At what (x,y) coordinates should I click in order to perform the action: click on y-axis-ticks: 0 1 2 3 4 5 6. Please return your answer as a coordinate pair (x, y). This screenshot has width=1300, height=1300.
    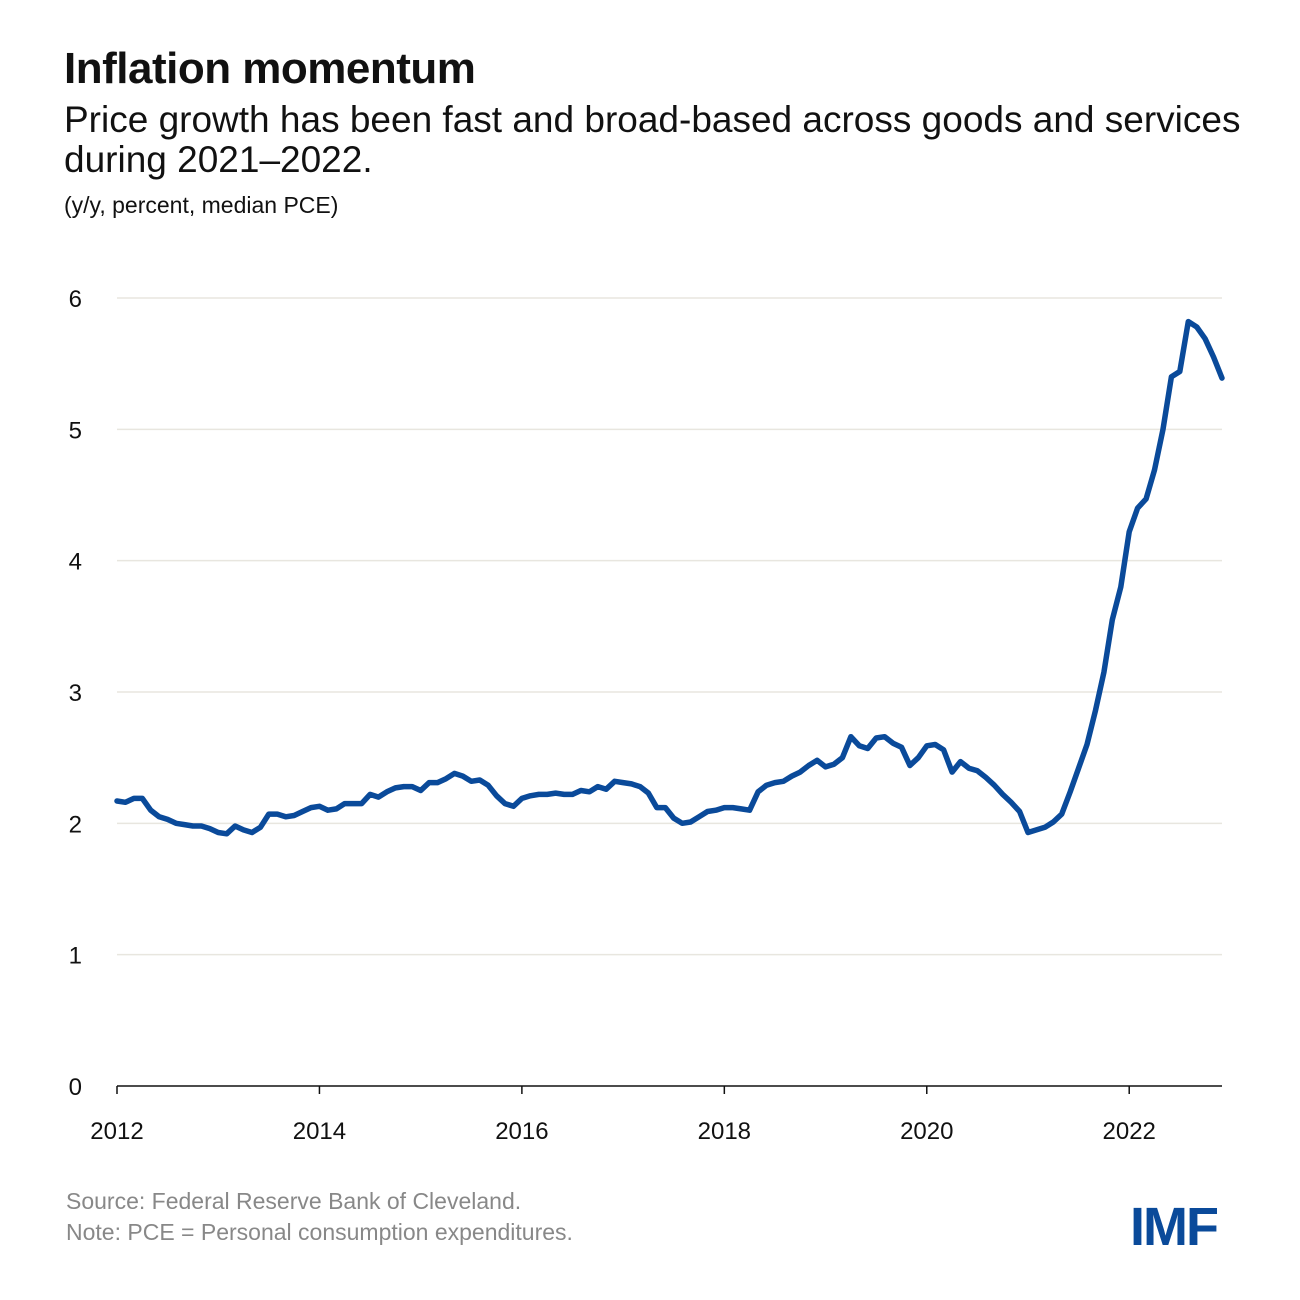
    Looking at the image, I should click on (75, 693).